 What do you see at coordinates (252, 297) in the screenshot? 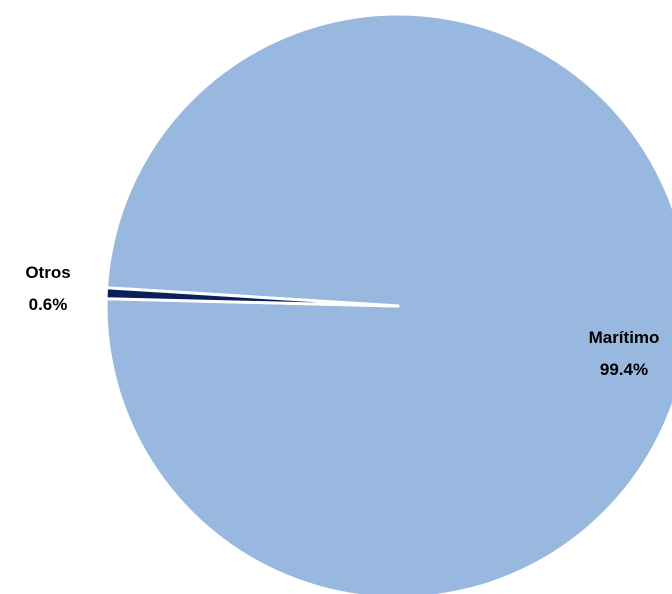
I see `pie-slice-otros` at bounding box center [252, 297].